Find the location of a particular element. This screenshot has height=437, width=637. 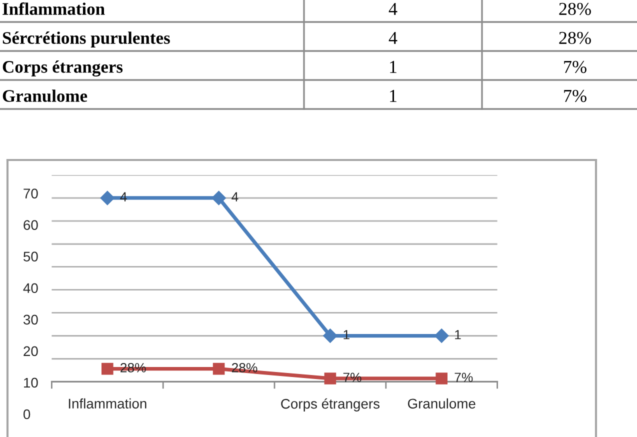

x-tick-label: Corps étrangers is located at coordinates (330, 405).